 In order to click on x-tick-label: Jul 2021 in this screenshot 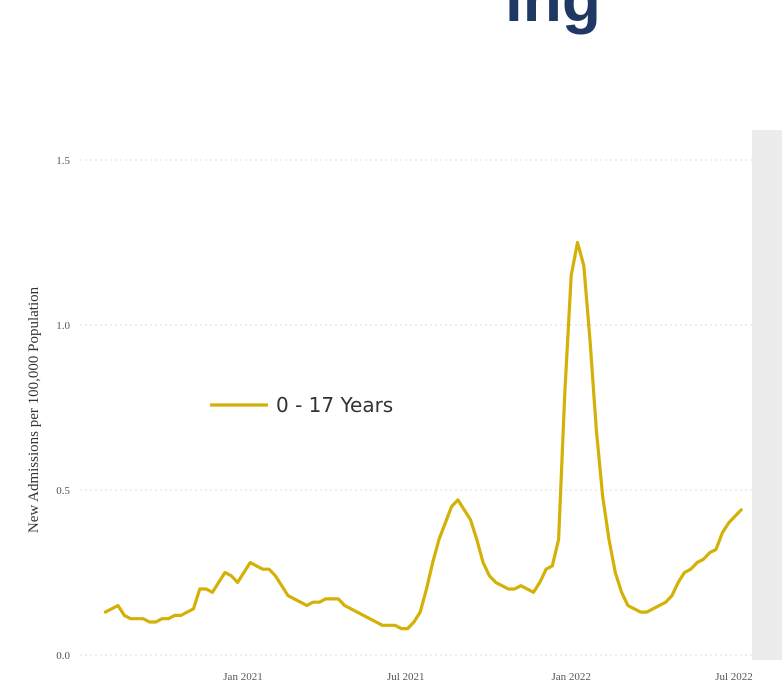, I will do `click(406, 677)`.